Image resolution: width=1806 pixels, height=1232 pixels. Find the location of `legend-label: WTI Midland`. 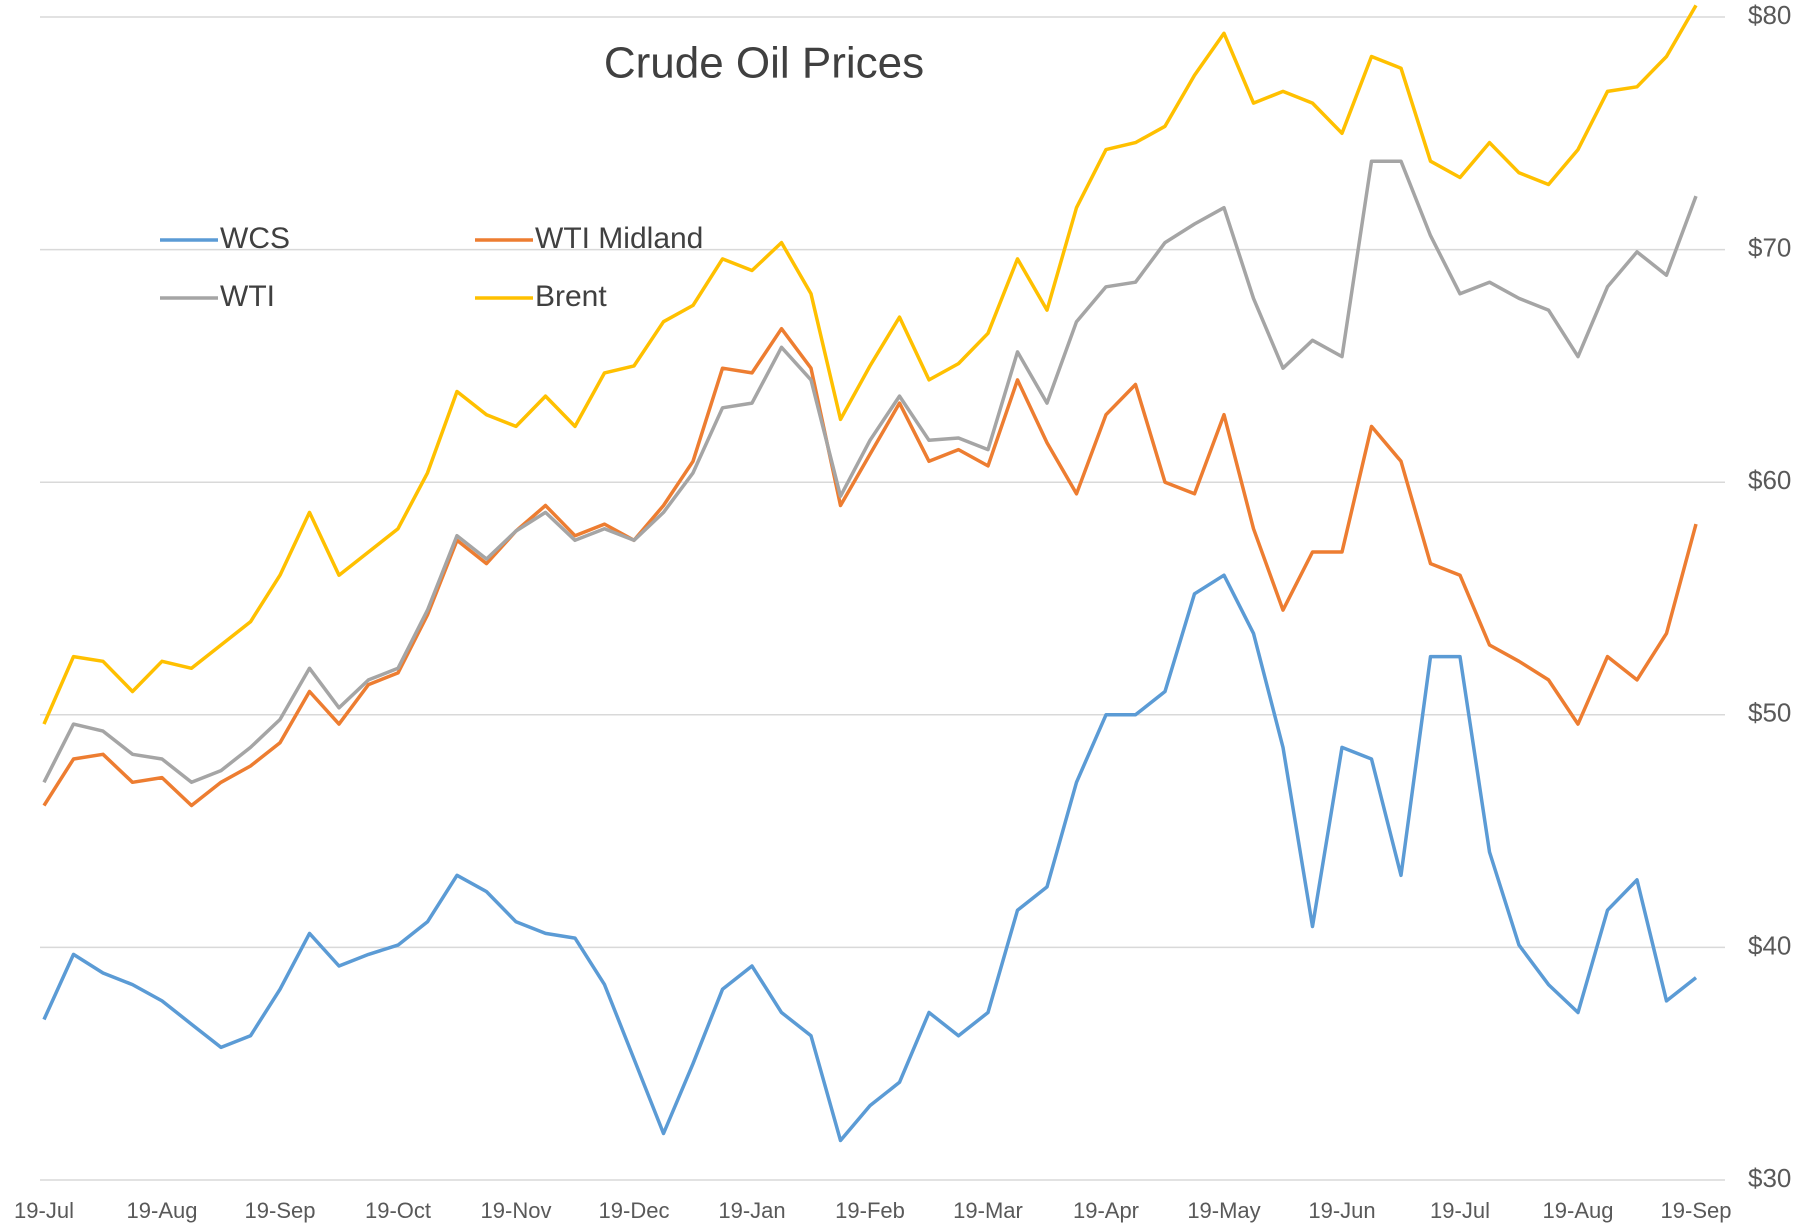

legend-label: WTI Midland is located at coordinates (619, 238).